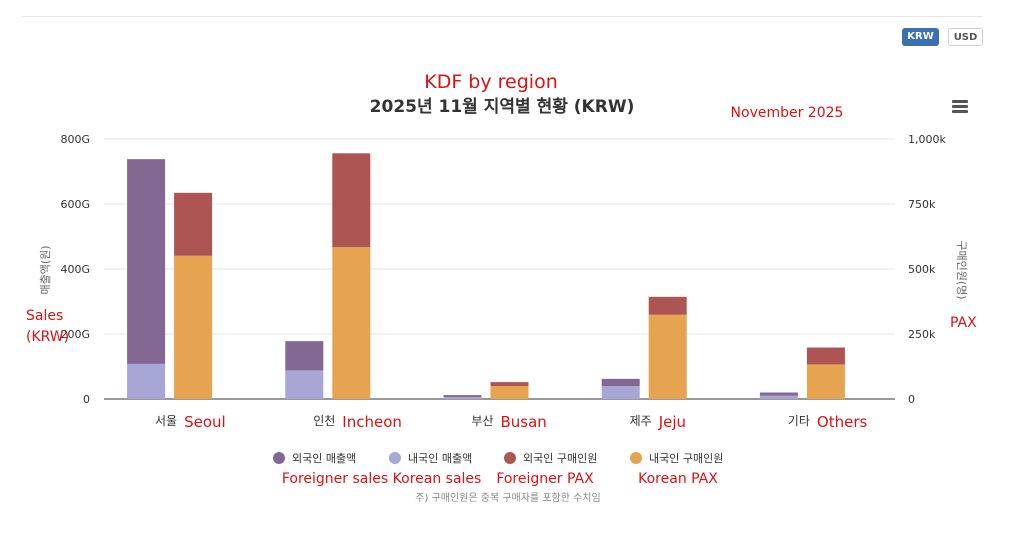 This screenshot has width=1017, height=538. Describe the element at coordinates (787, 113) in the screenshot. I see `annotation-date-en: November 2025` at that location.